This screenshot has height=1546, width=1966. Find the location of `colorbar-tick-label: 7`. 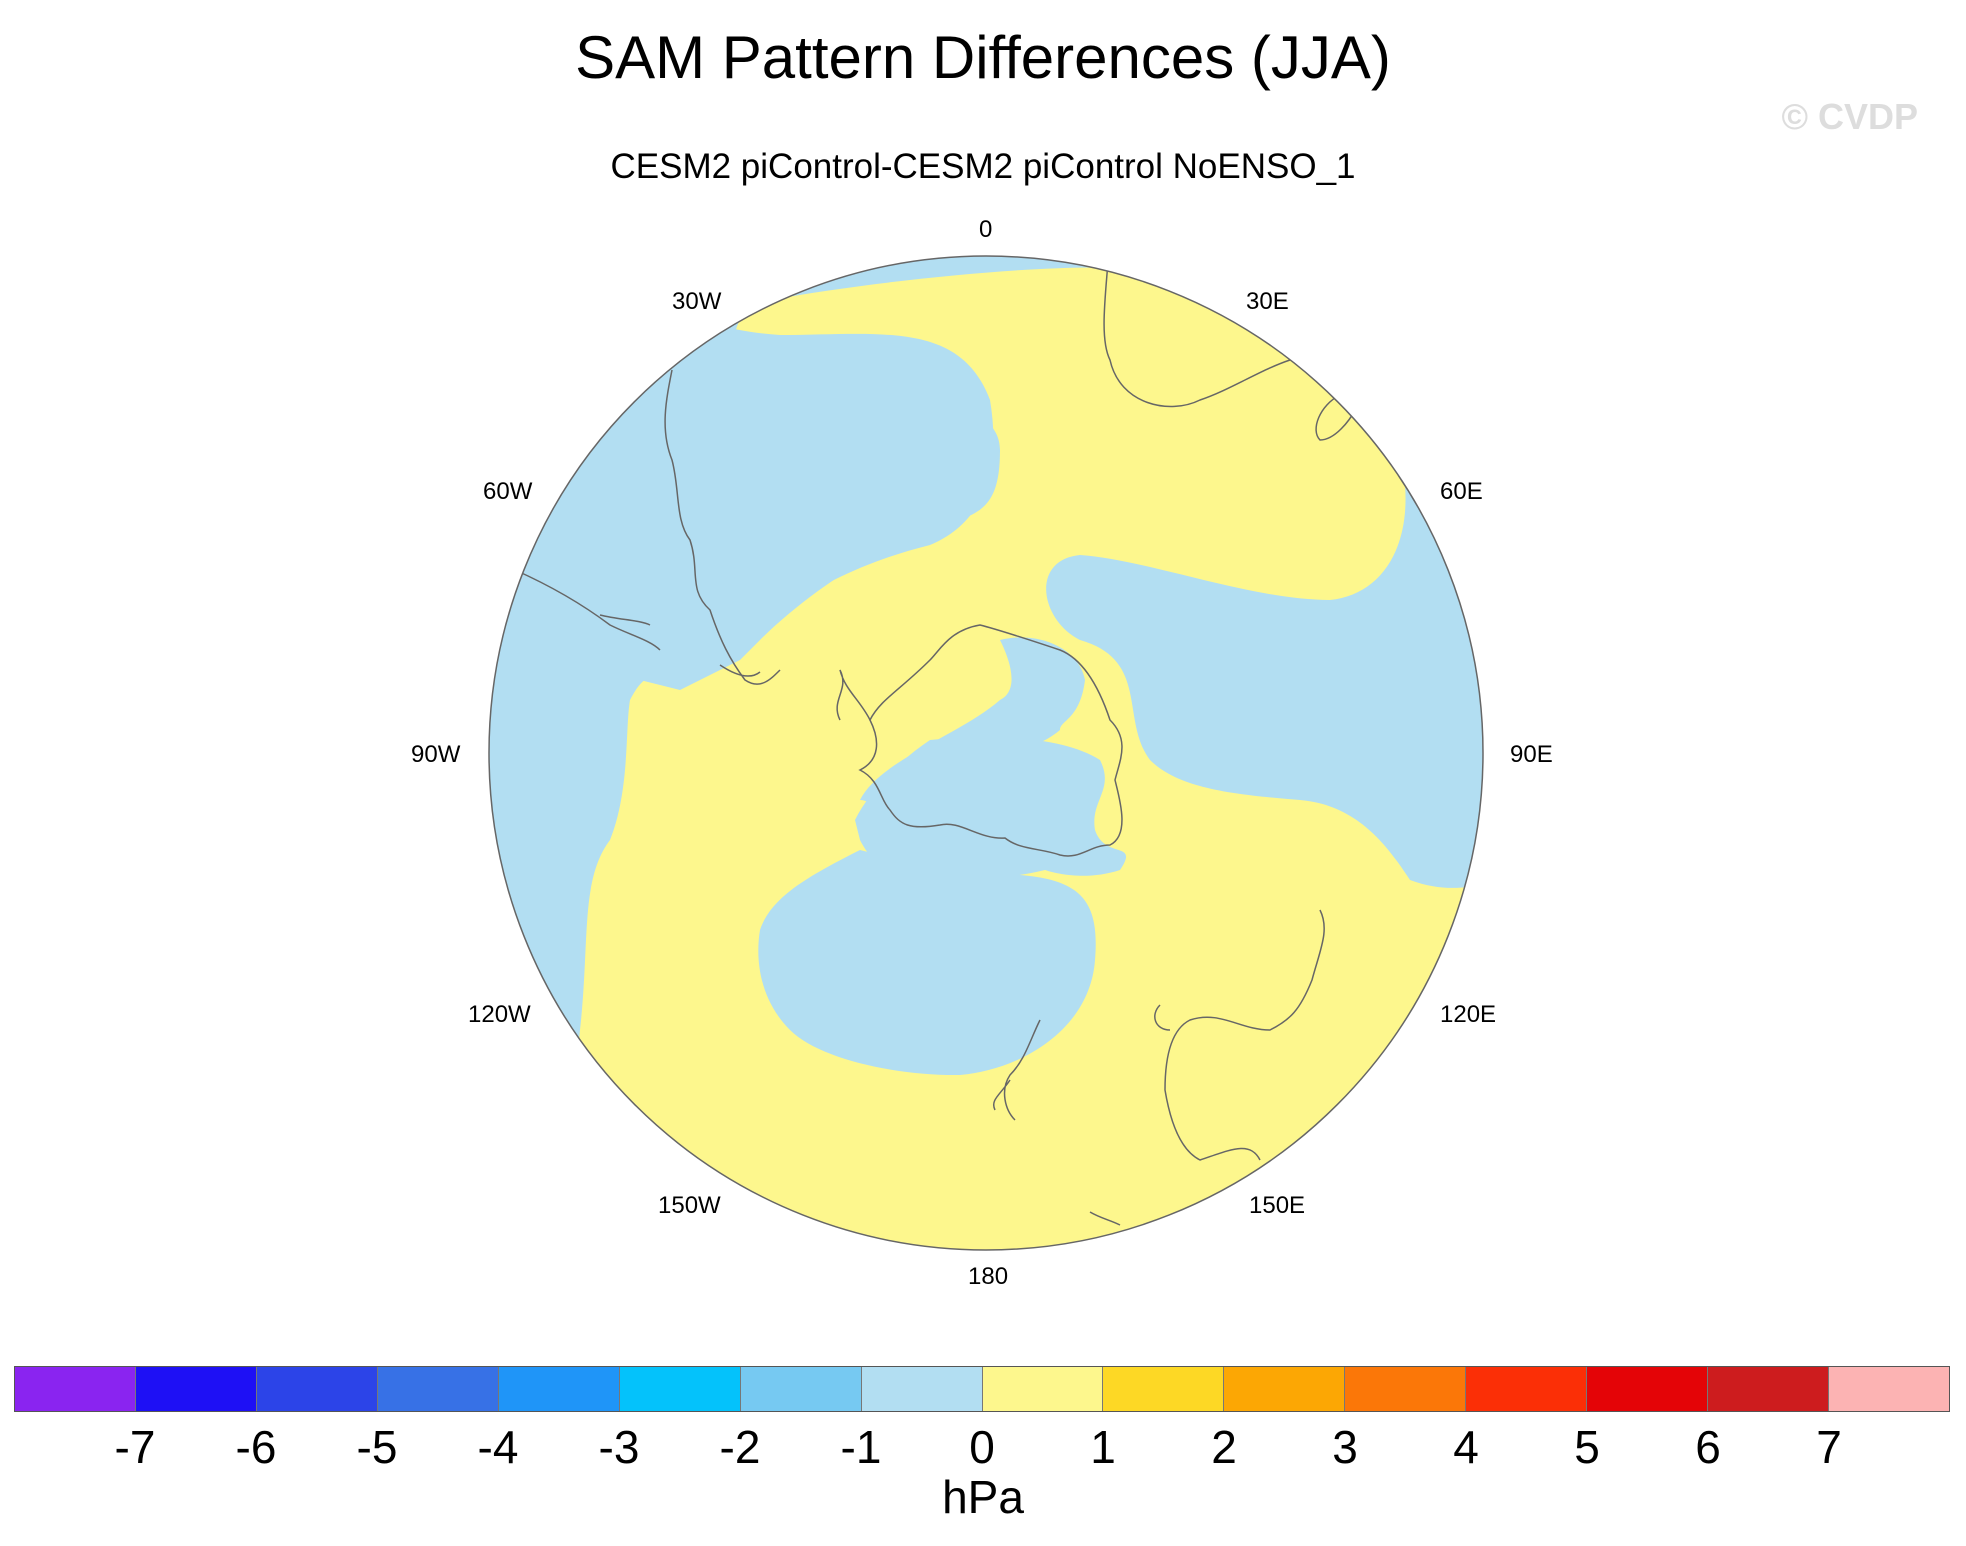

colorbar-tick-label: 7 is located at coordinates (1829, 1447).